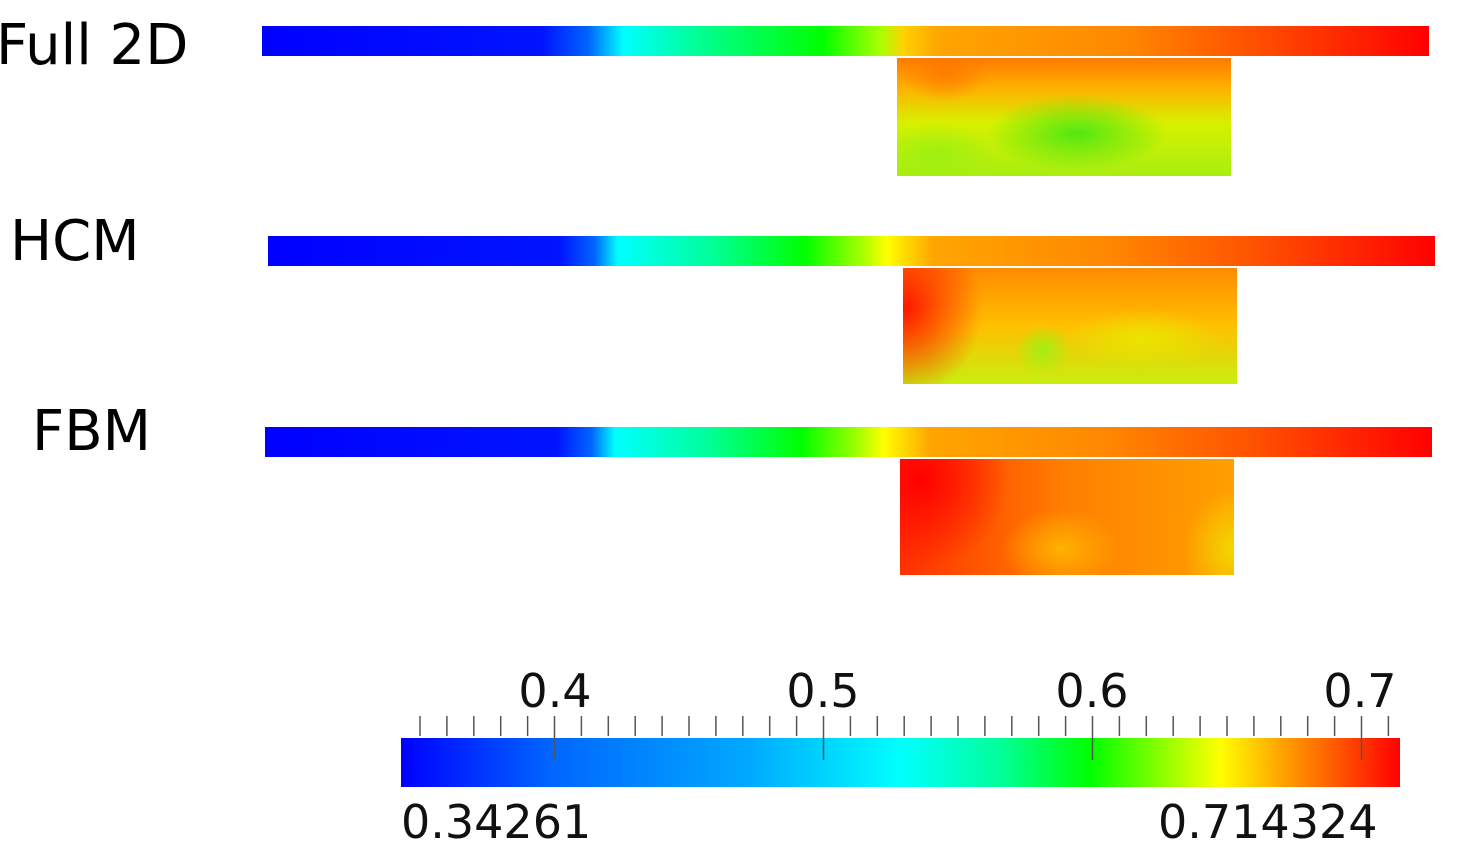 This screenshot has height=853, width=1461. What do you see at coordinates (1064, 117) in the screenshot?
I see `cavity-full-2d` at bounding box center [1064, 117].